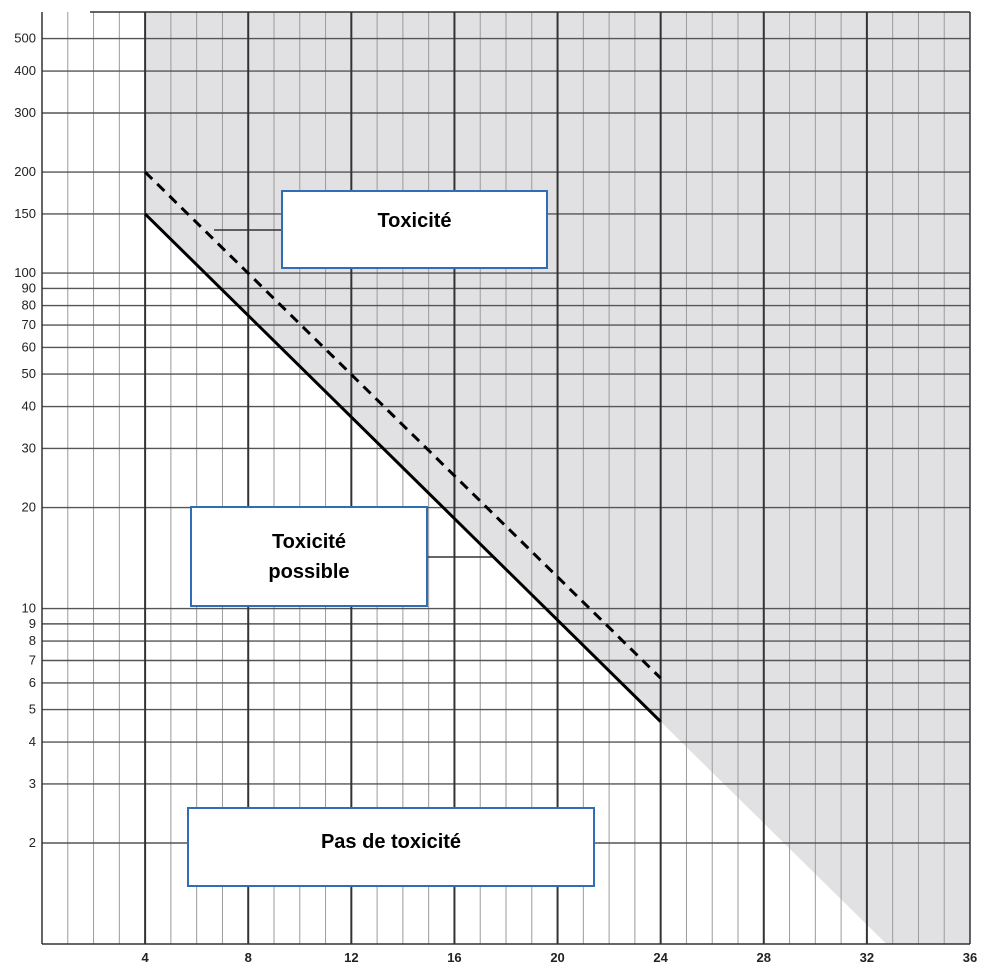 The width and height of the screenshot is (984, 974). What do you see at coordinates (29, 324) in the screenshot?
I see `y-tick-label: 70` at bounding box center [29, 324].